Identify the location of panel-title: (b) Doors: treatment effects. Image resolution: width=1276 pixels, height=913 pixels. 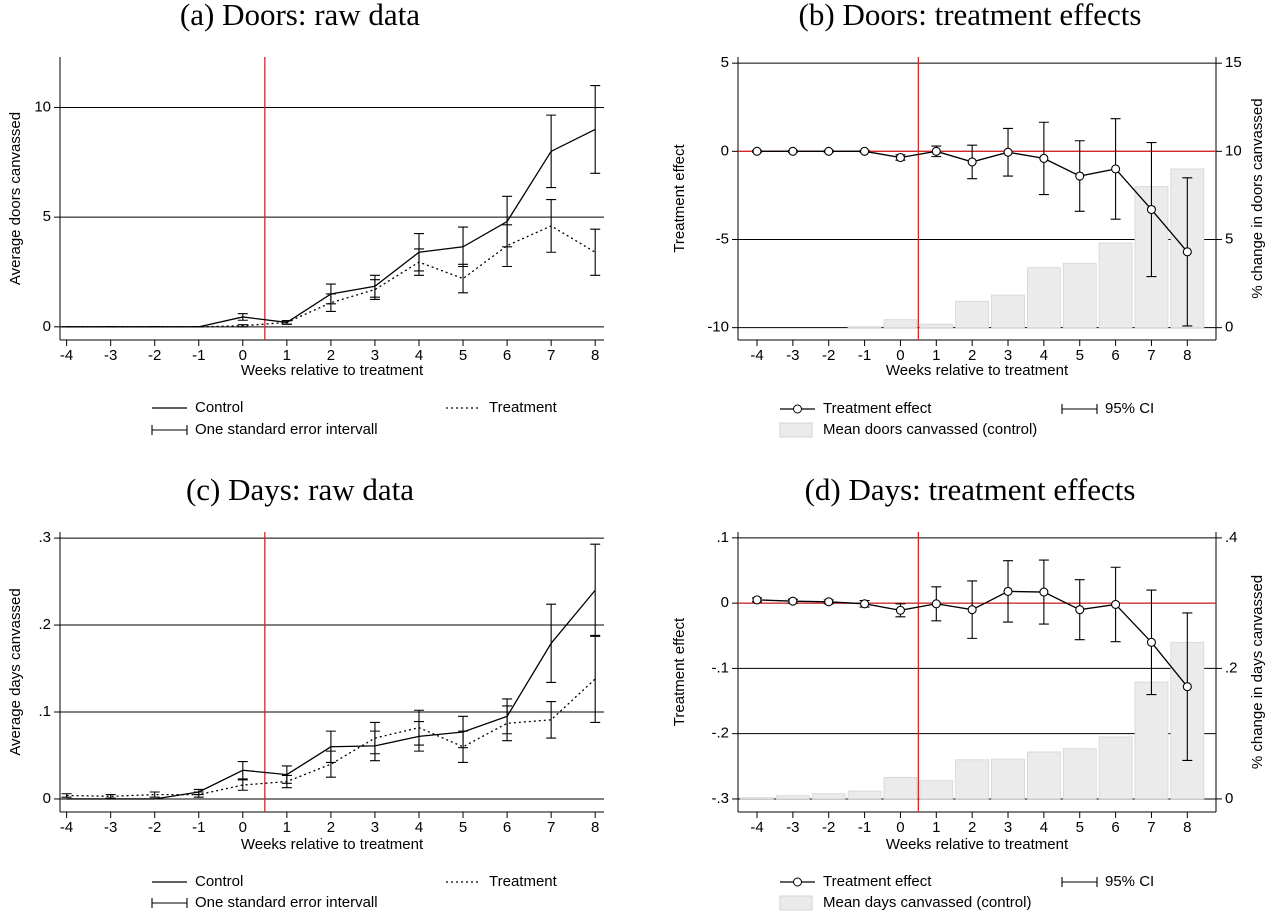
(970, 16).